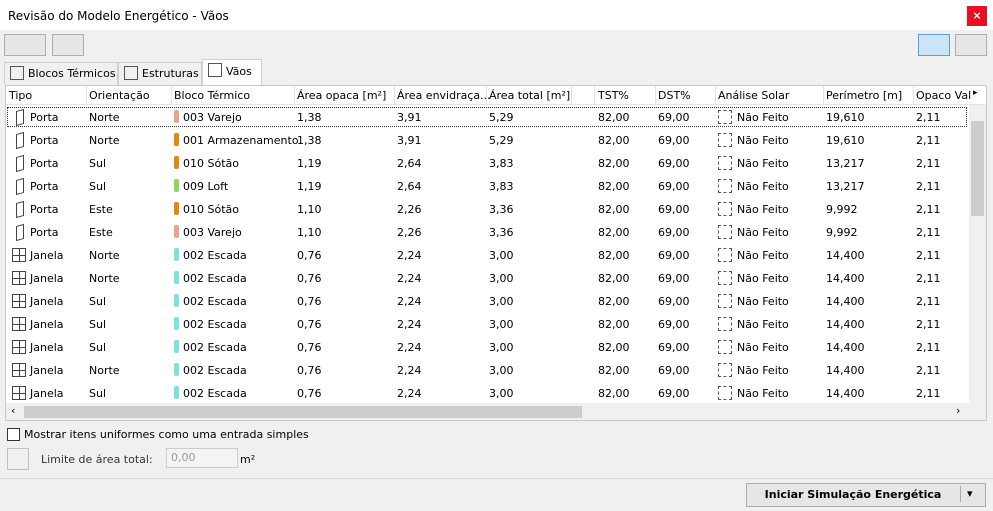  Describe the element at coordinates (215, 70) in the screenshot. I see `tab-icon` at that location.